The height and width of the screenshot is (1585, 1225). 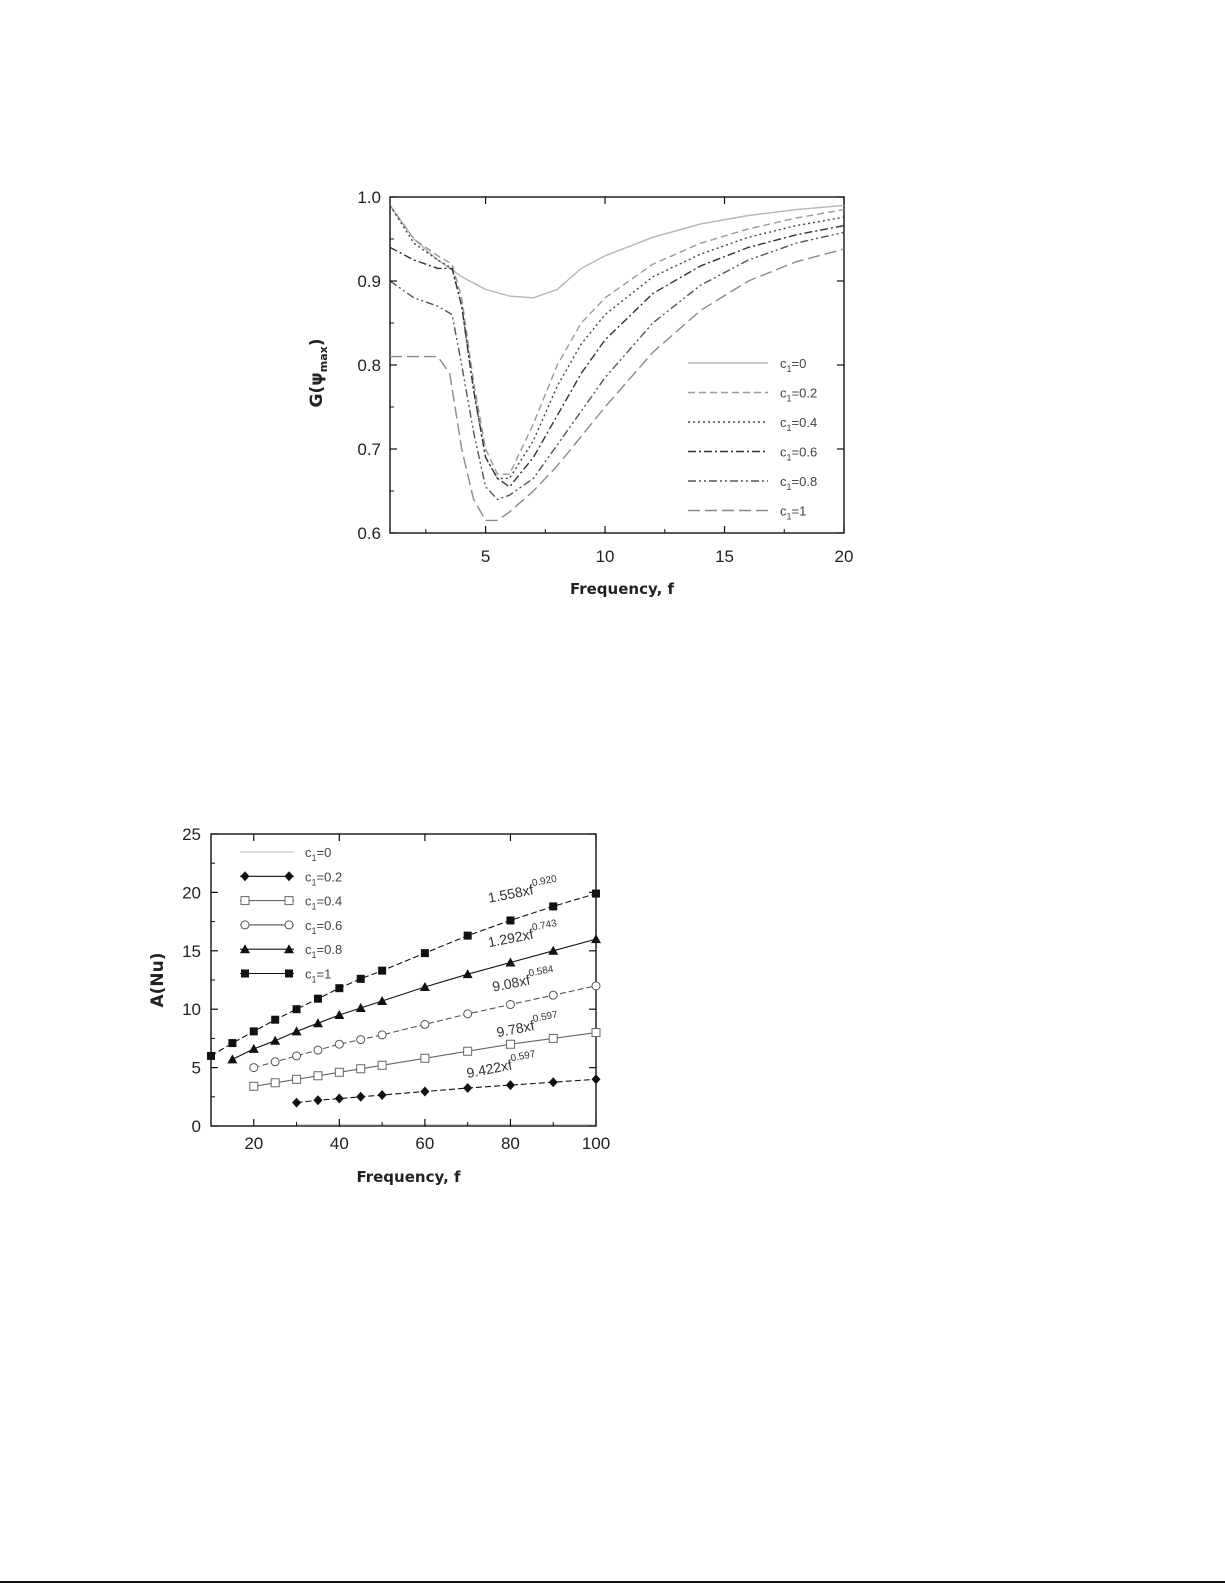 What do you see at coordinates (369, 365) in the screenshot?
I see `y-tick-label: 0.8` at bounding box center [369, 365].